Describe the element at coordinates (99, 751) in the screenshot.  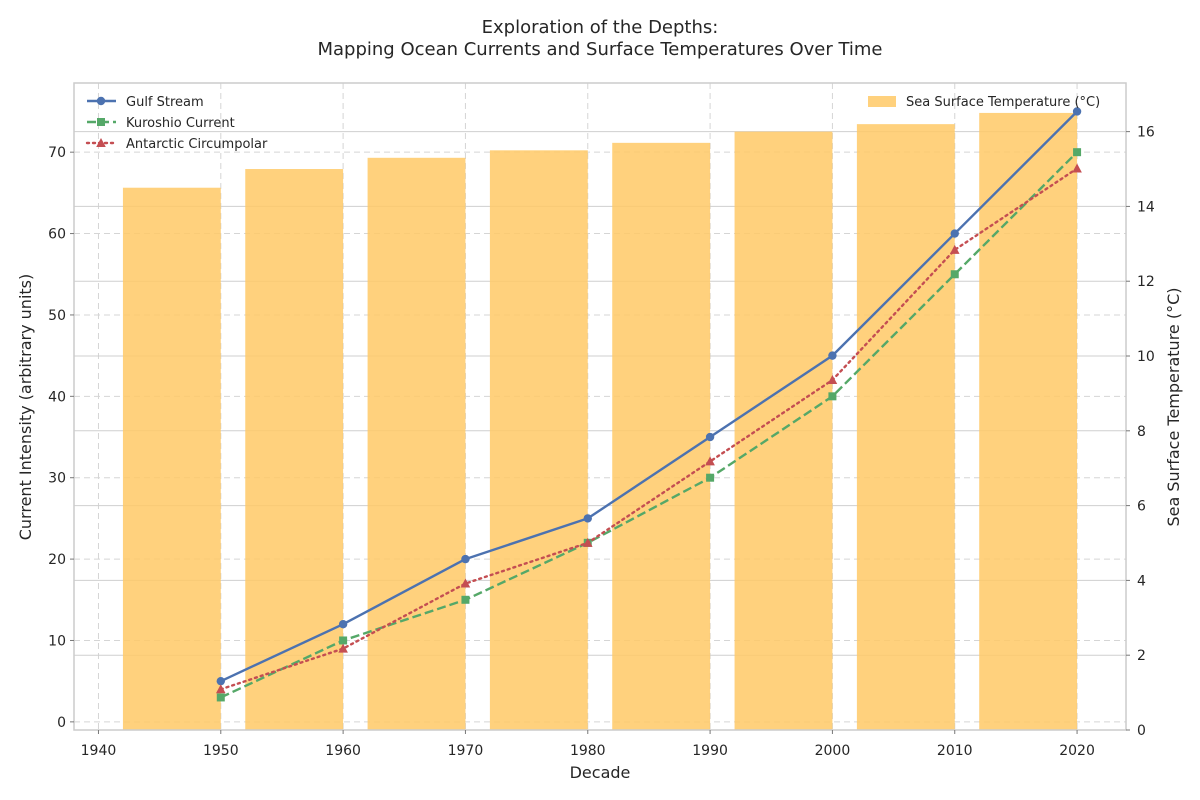
I see `x-tick-label: 1940` at that location.